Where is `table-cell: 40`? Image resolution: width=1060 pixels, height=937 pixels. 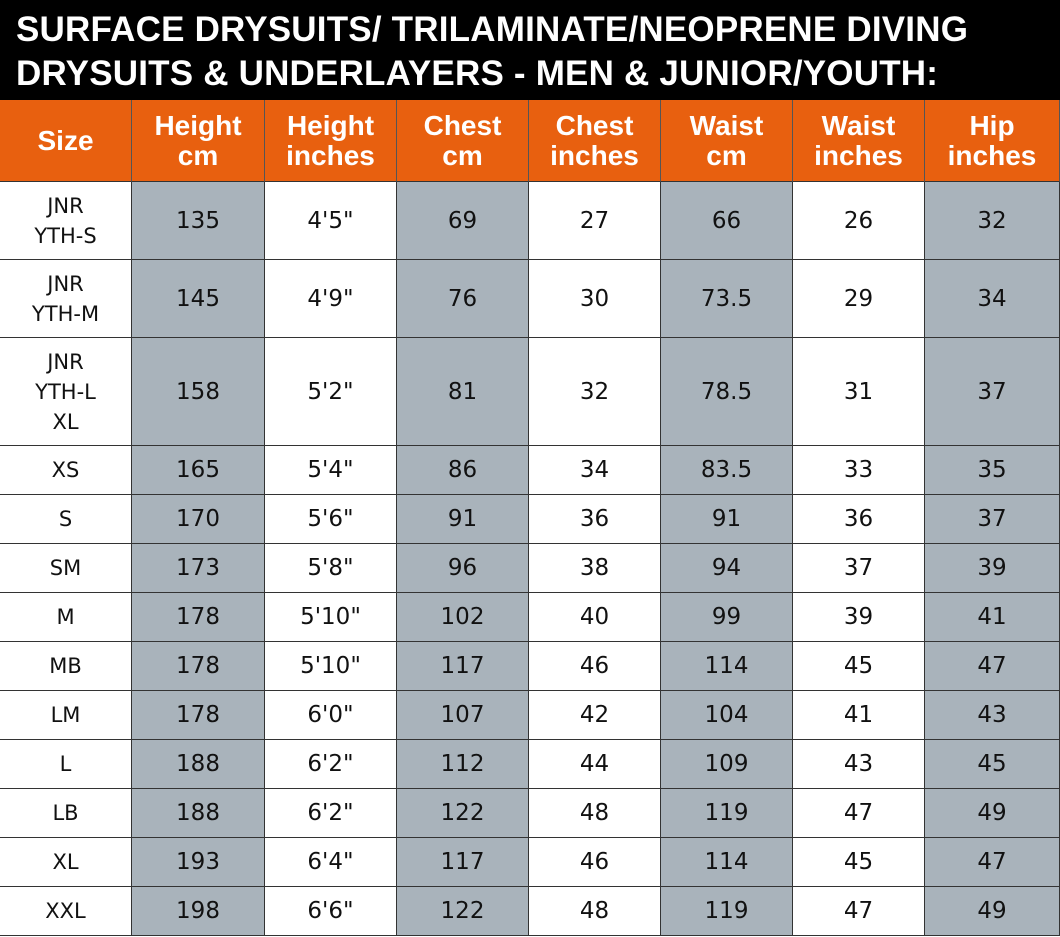
table-cell: 40 is located at coordinates (595, 617).